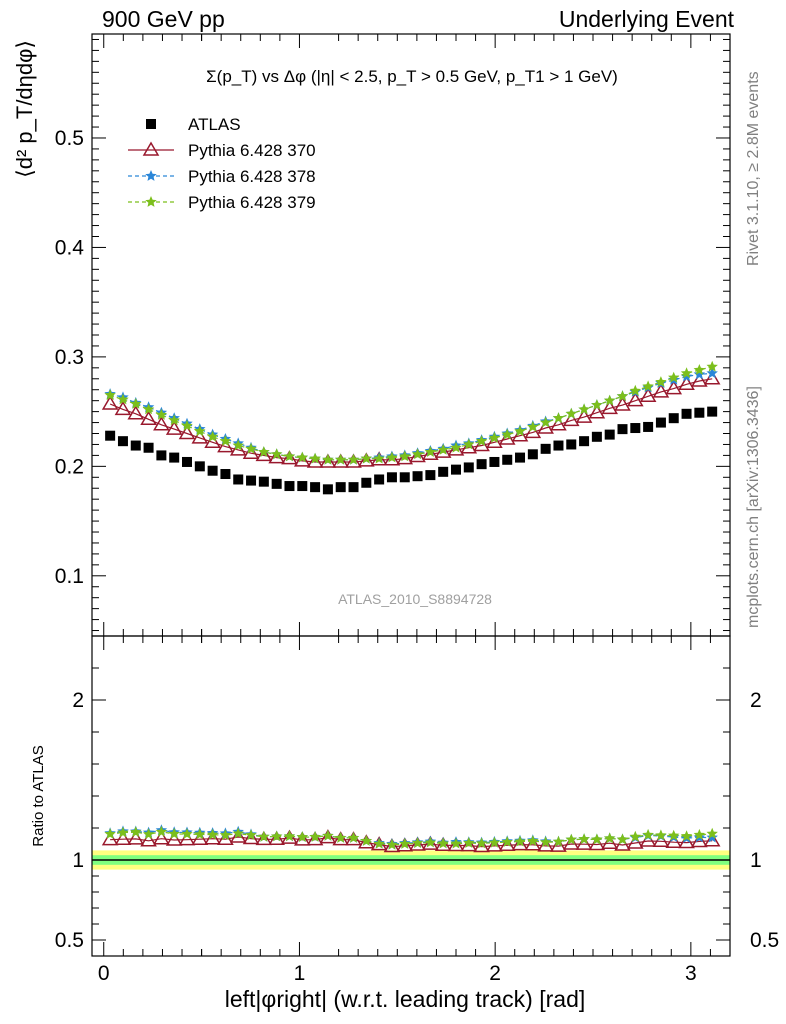  I want to click on ratio-xtick-label: 2, so click(495, 973).